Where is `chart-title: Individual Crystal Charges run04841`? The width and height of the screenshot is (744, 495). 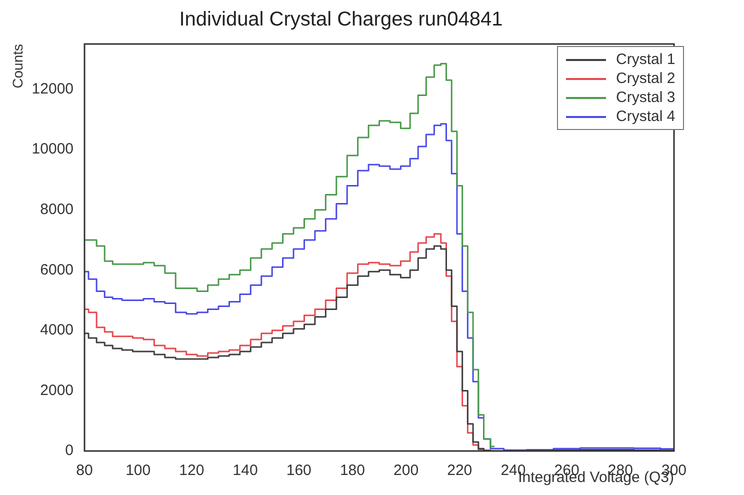
chart-title: Individual Crystal Charges run04841 is located at coordinates (341, 19).